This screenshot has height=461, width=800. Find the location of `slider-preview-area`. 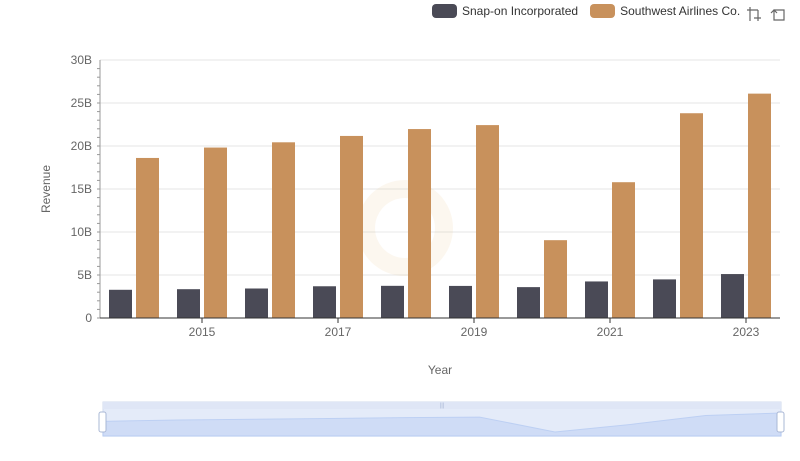

slider-preview-area is located at coordinates (442, 424).